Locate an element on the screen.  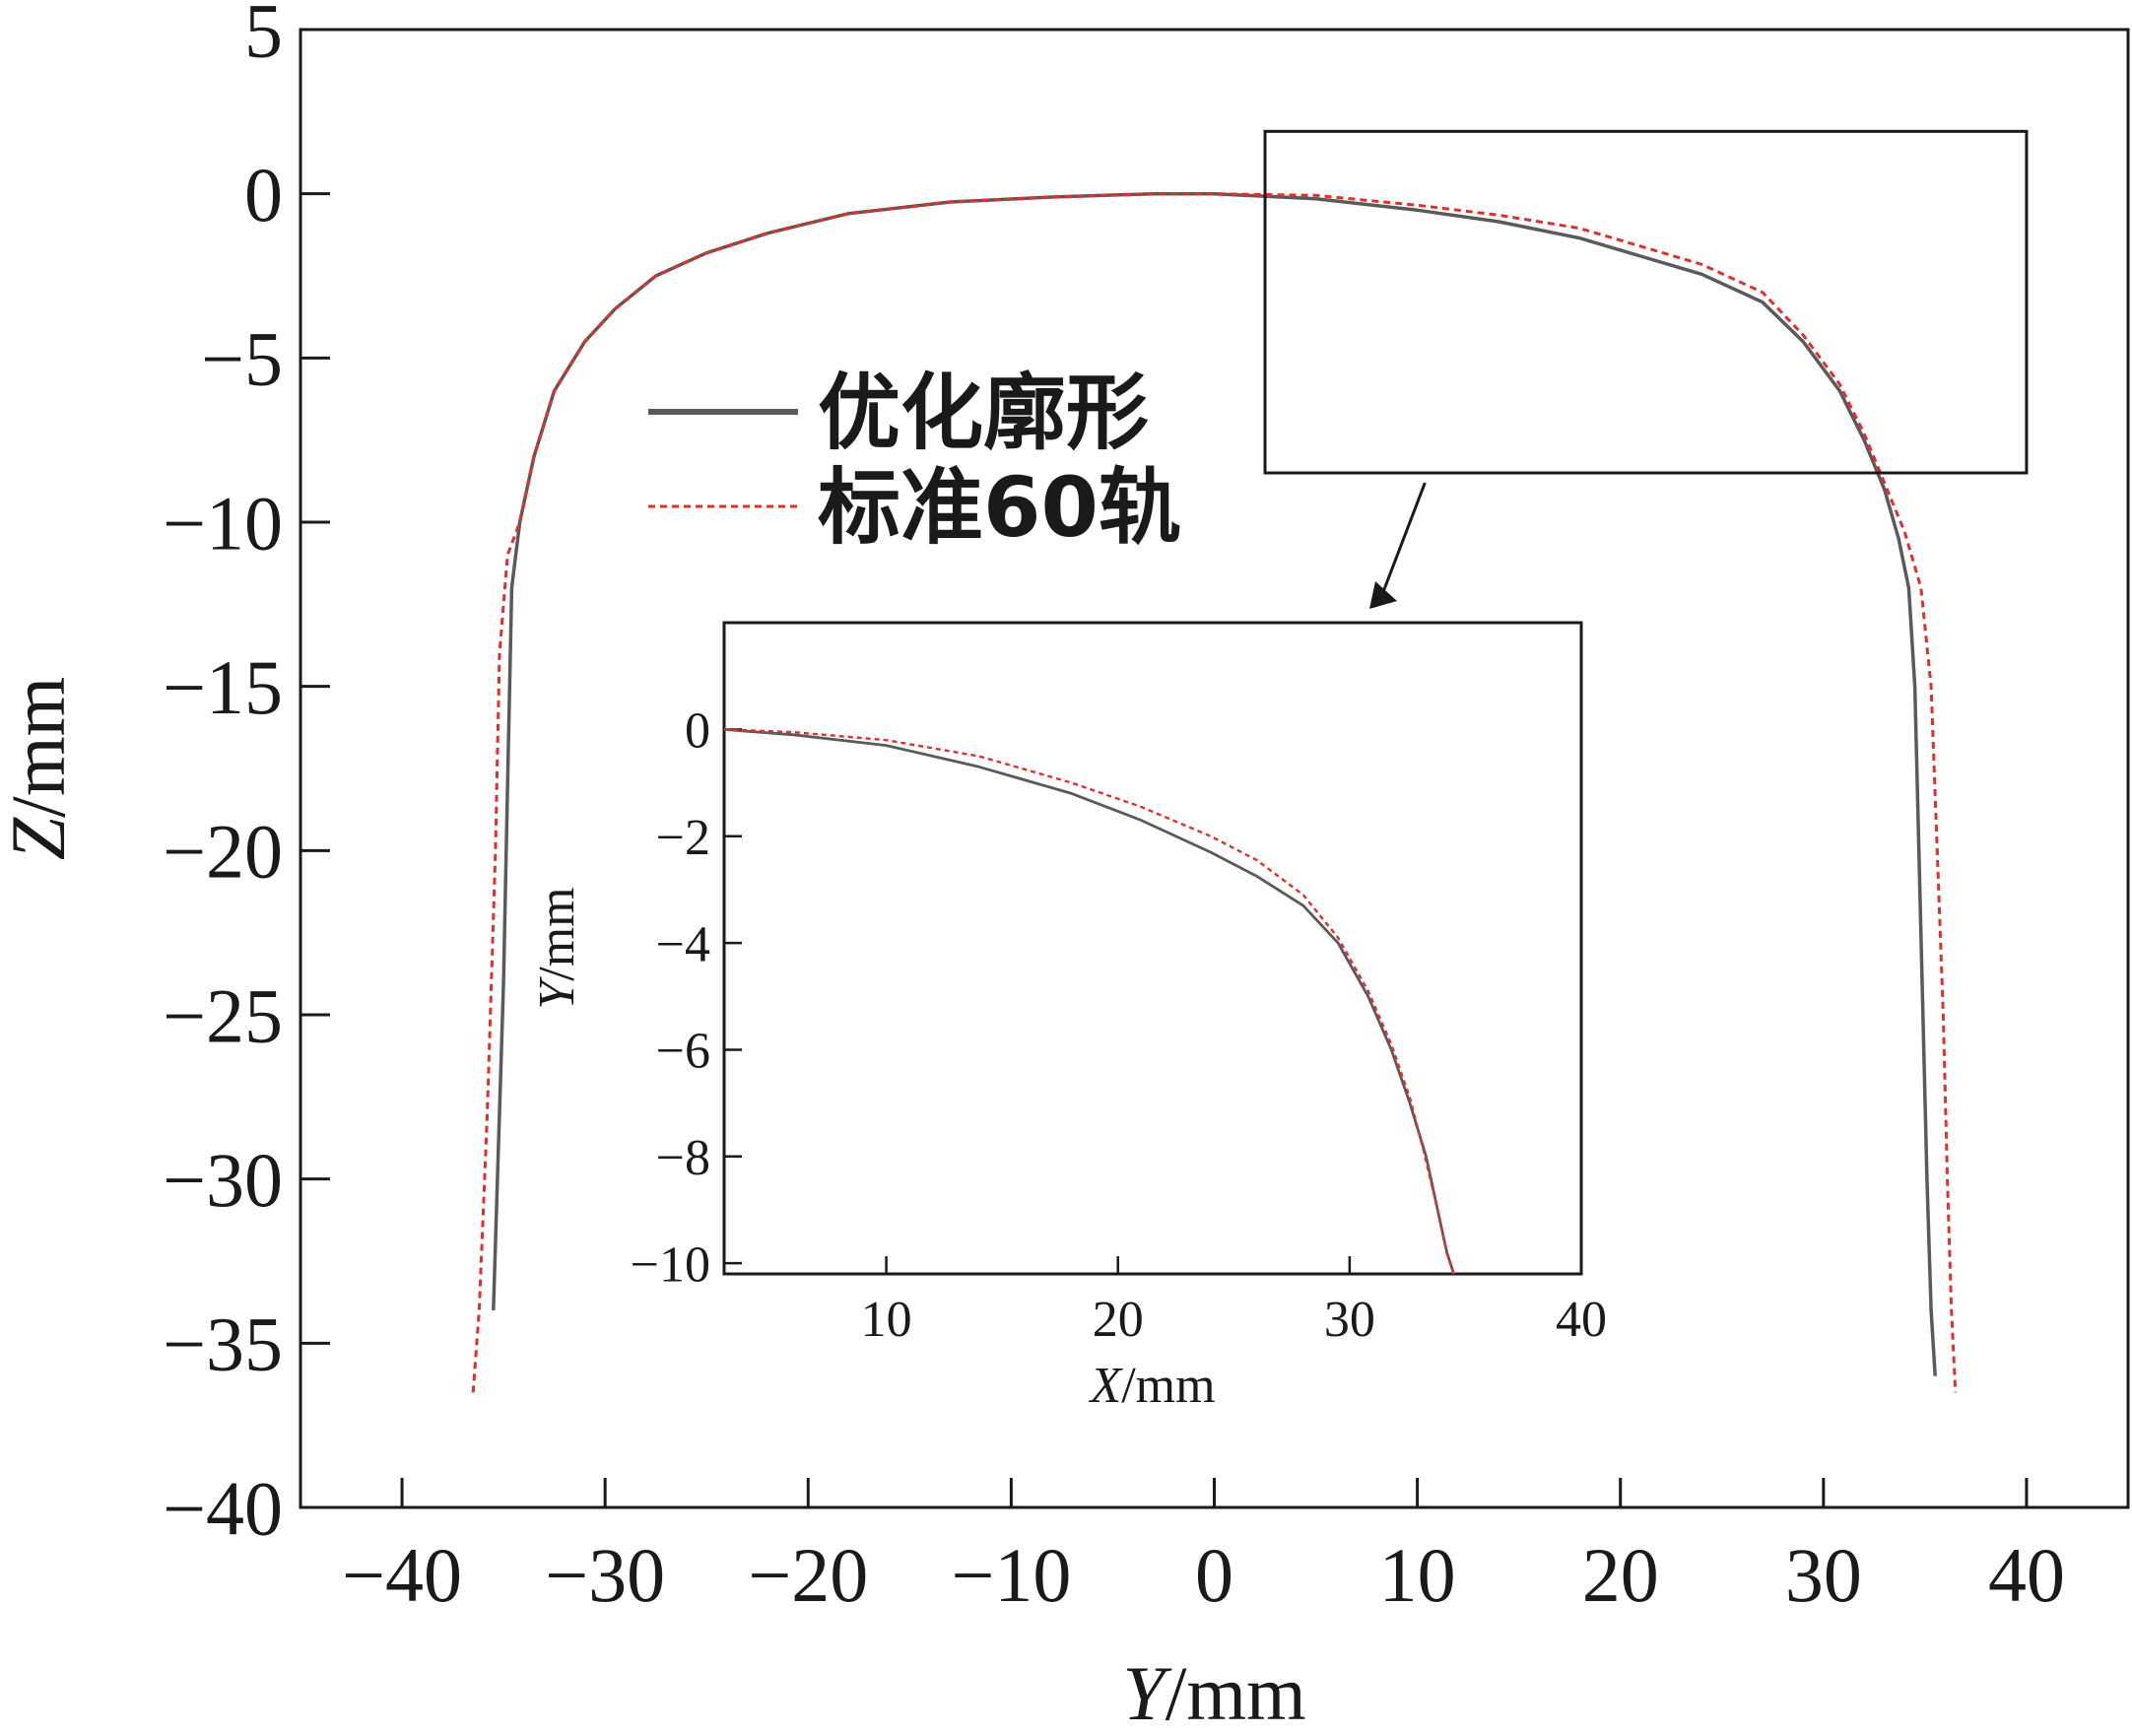
main-x-tick-label: 30 is located at coordinates (1823, 1575).